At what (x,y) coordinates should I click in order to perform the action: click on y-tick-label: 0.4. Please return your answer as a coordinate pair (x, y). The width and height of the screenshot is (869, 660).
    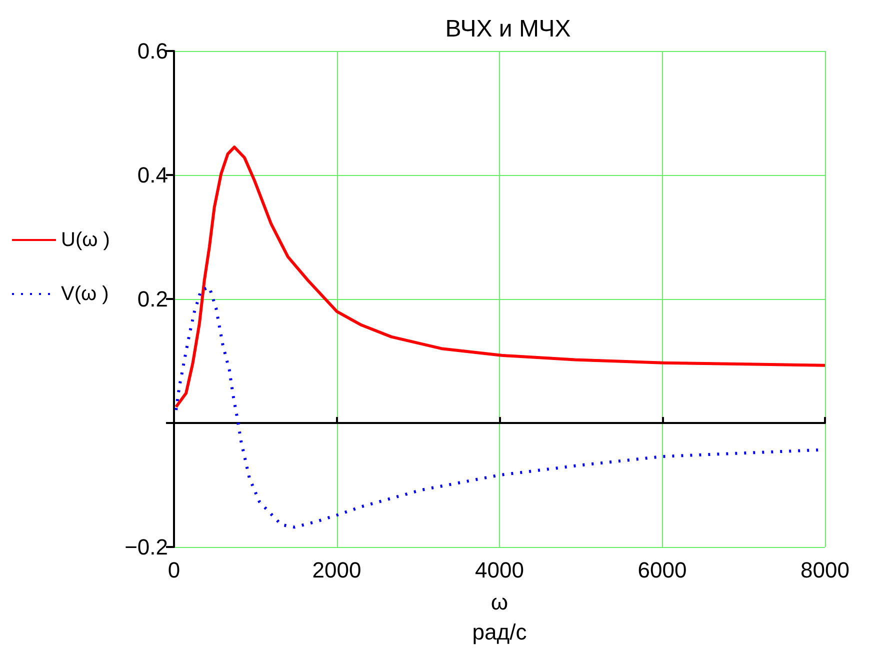
    Looking at the image, I should click on (152, 175).